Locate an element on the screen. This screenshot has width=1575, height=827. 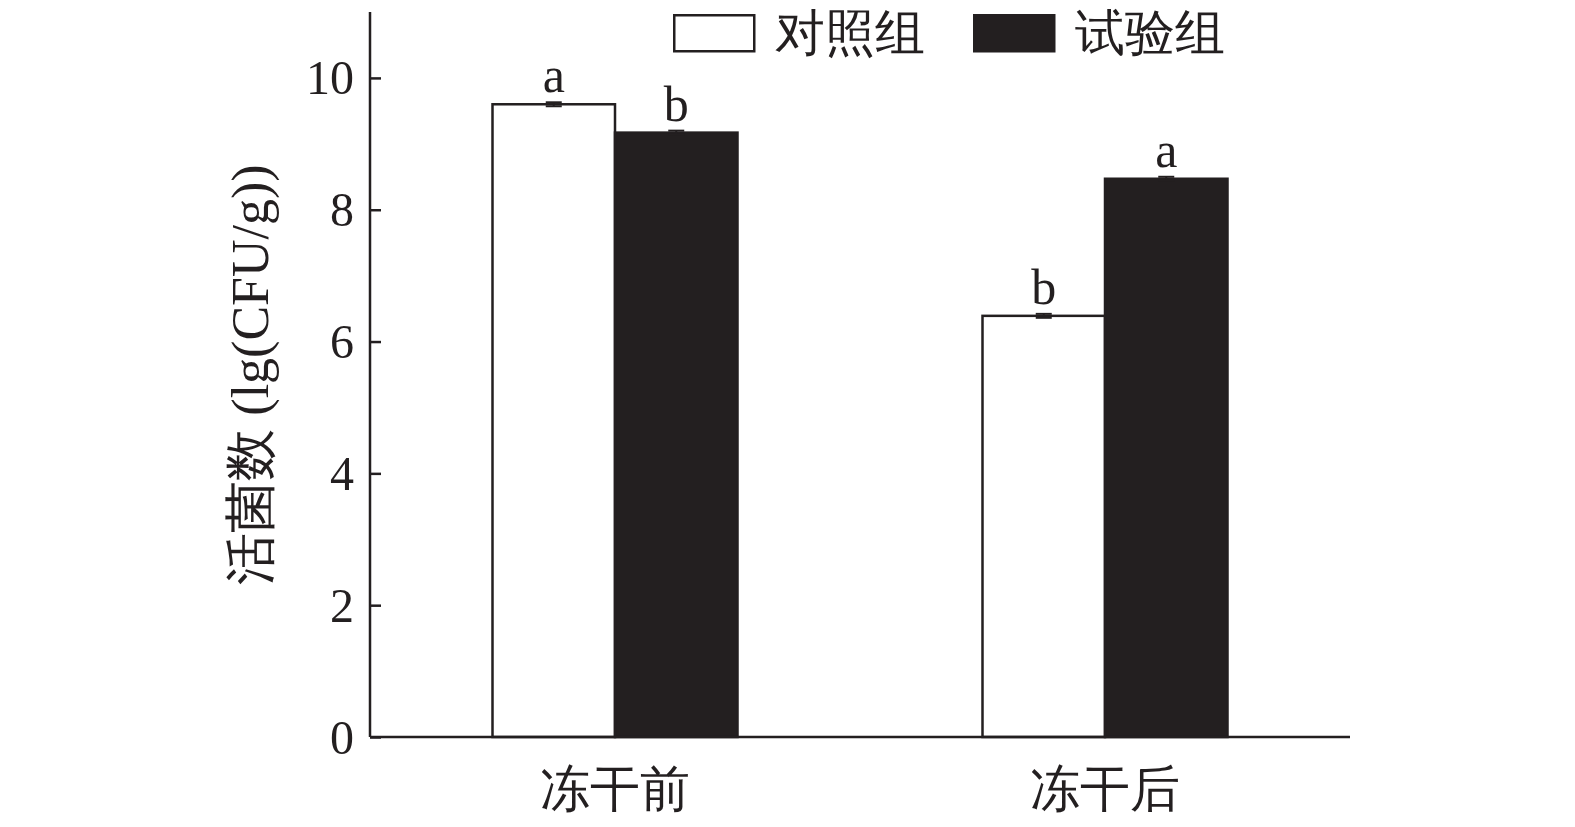
y-tick-label: 6 is located at coordinates (342, 342).